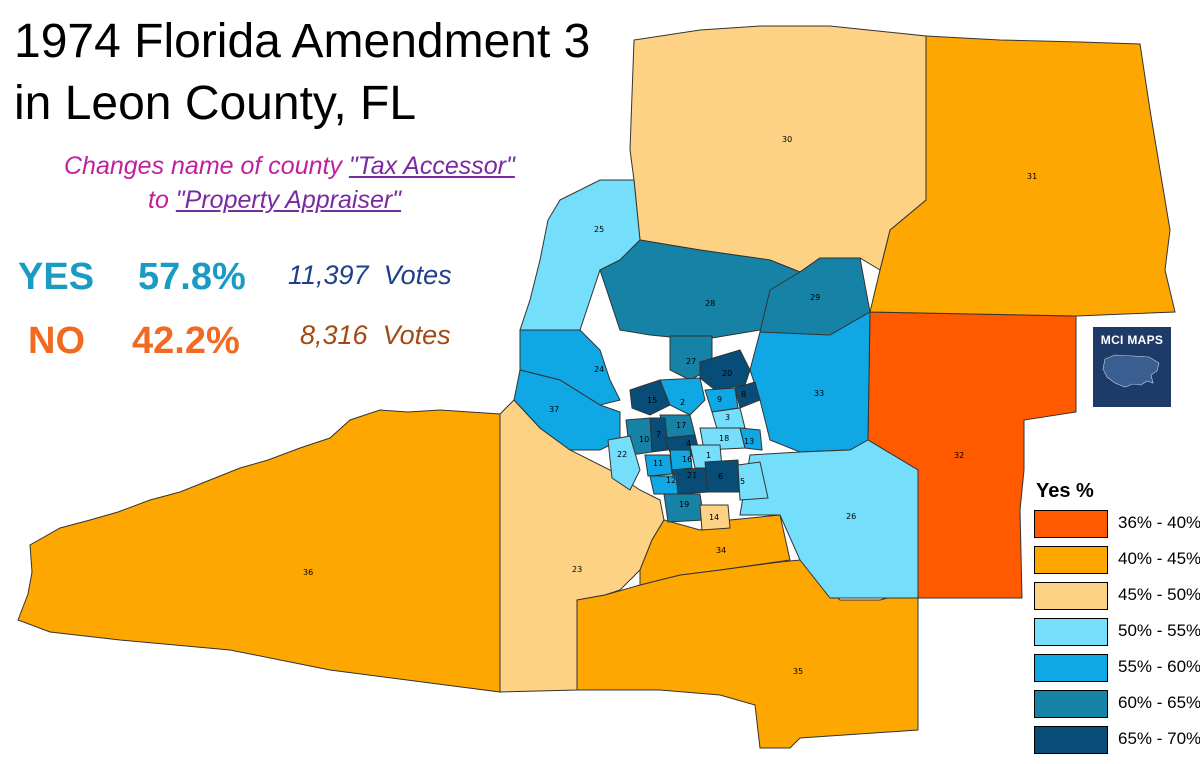  Describe the element at coordinates (727, 417) in the screenshot. I see `precinct-label-3: 3` at that location.